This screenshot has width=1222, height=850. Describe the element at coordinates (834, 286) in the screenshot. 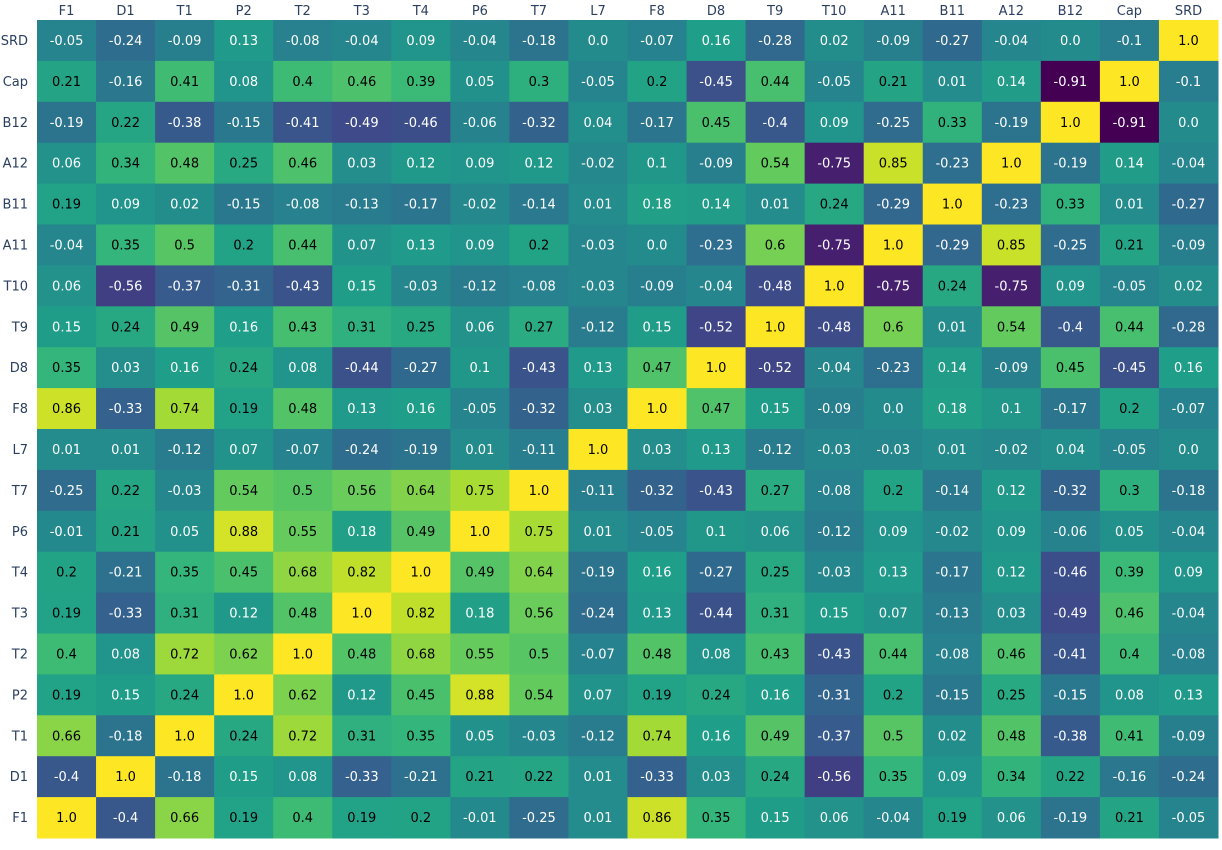

I see `cell-value-label: 1.0` at that location.